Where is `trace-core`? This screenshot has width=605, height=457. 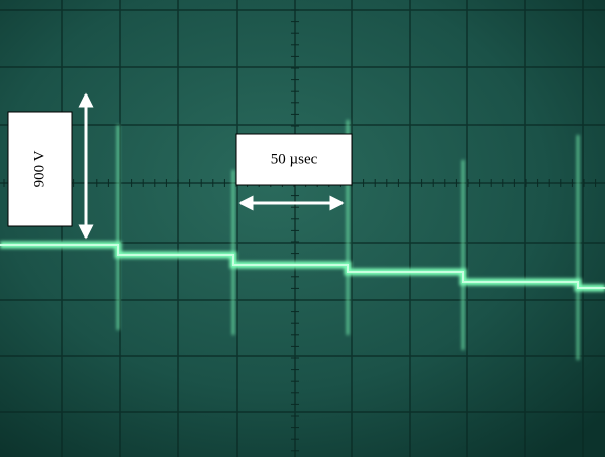
trace-core is located at coordinates (302, 266).